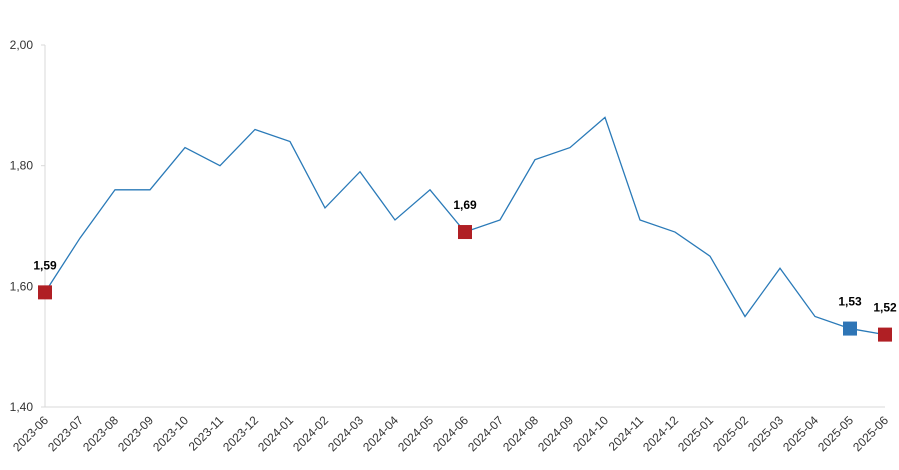 The image size is (899, 470). Describe the element at coordinates (626, 433) in the screenshot. I see `x-tick-label: 2024-11` at that location.